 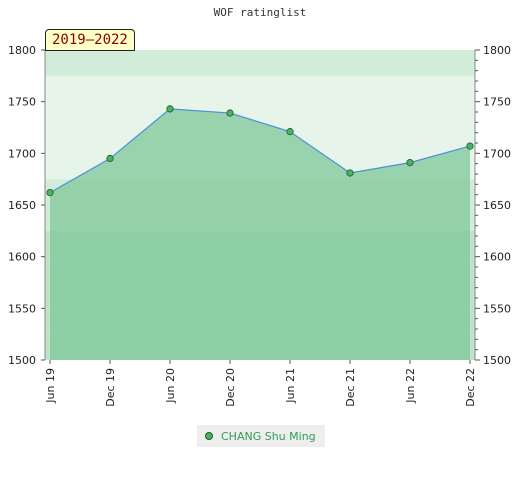 What do you see at coordinates (22, 308) in the screenshot?
I see `y-tick-label-left: 1550` at bounding box center [22, 308].